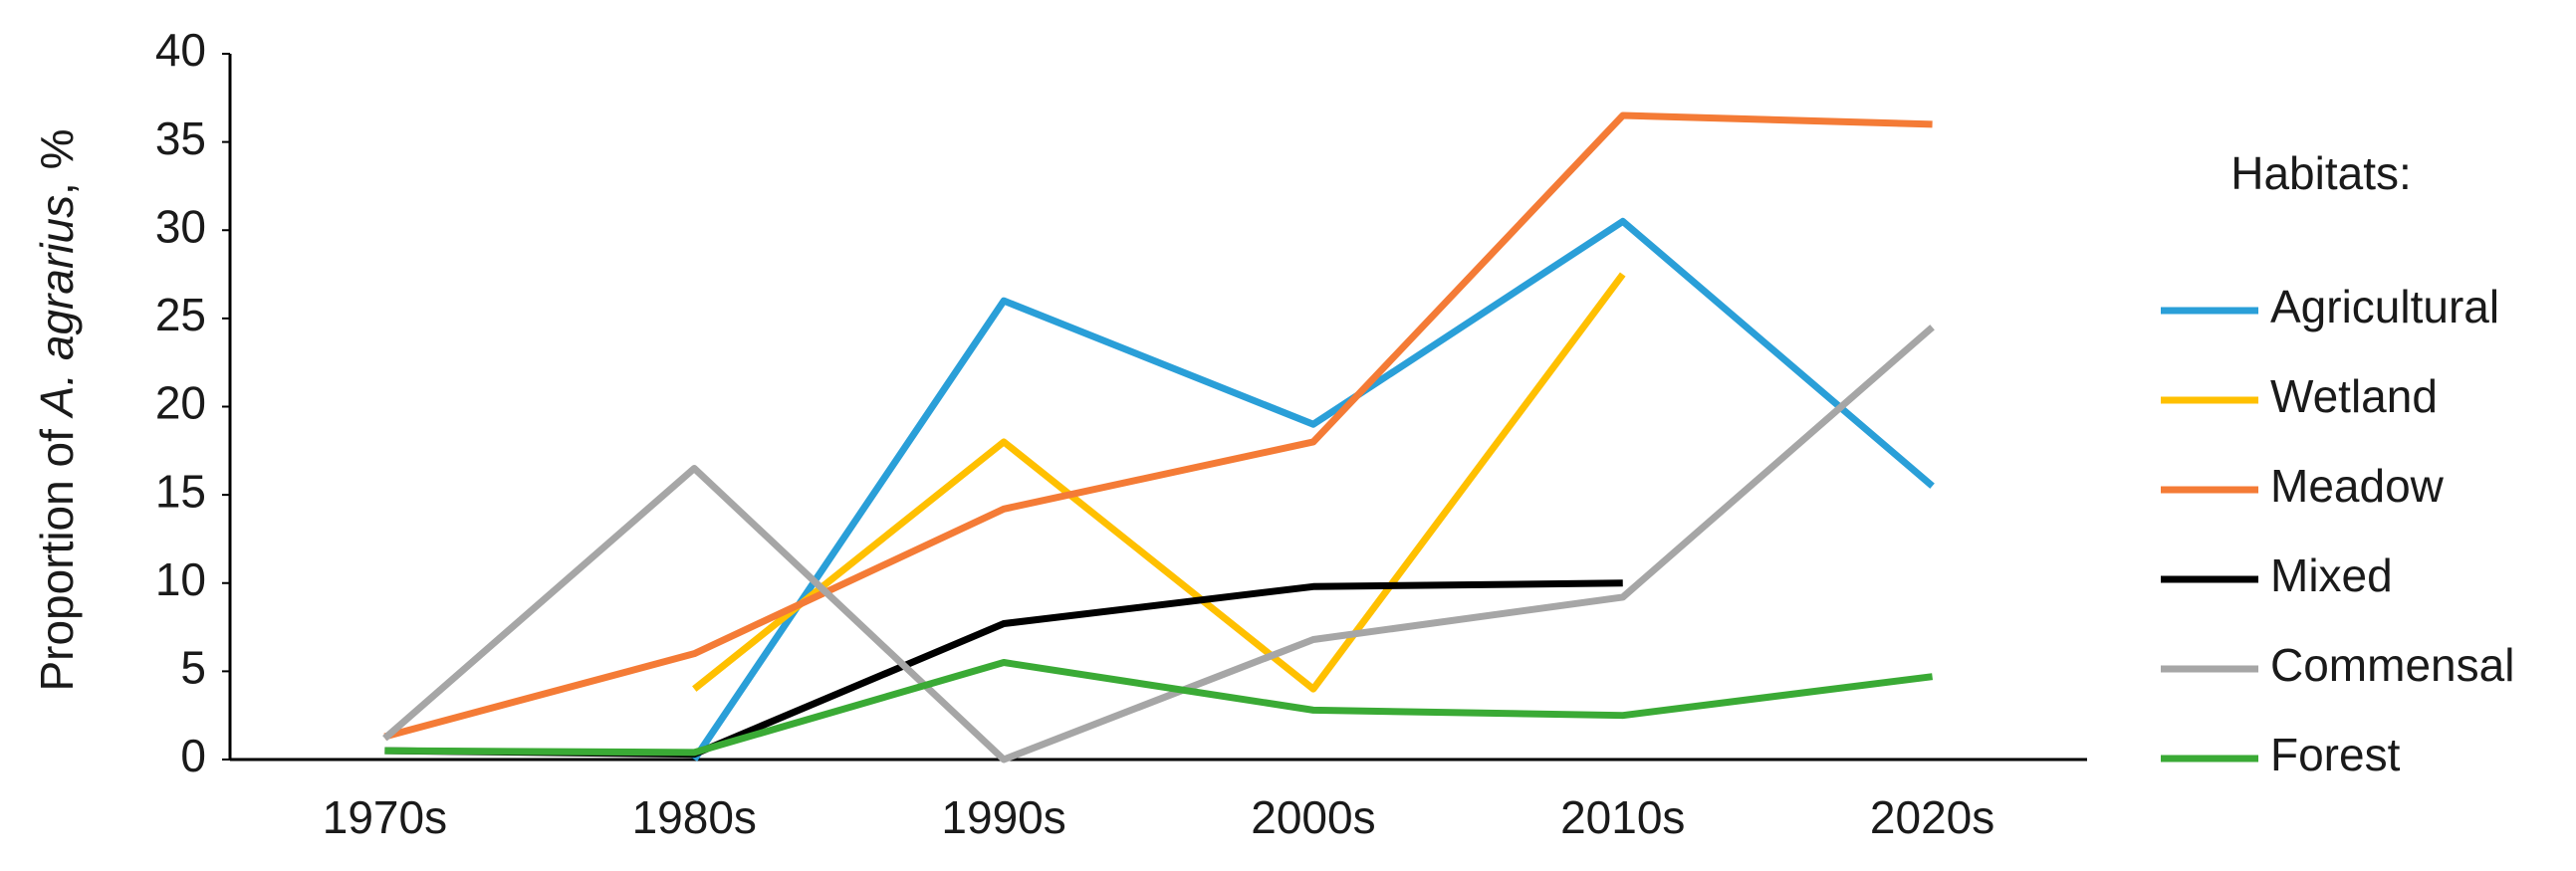  I want to click on y-tick-label: 10, so click(180, 579).